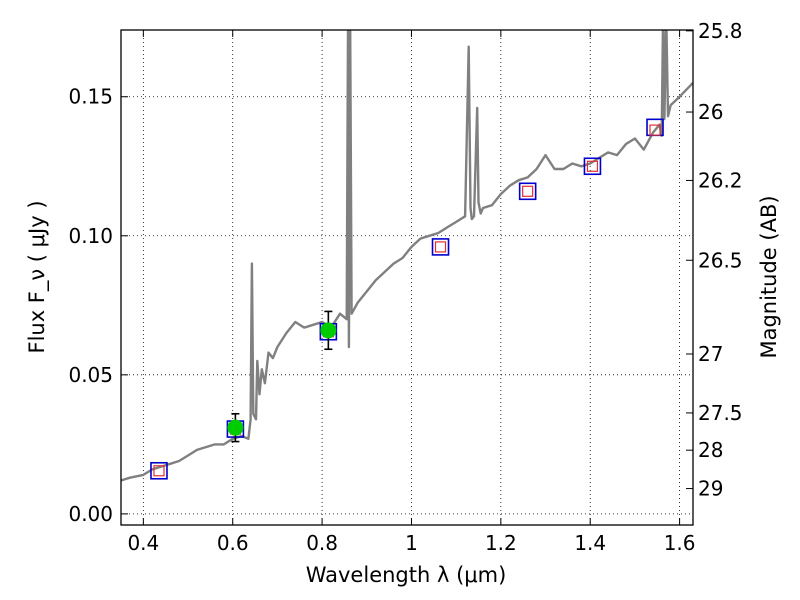  Describe the element at coordinates (769, 276) in the screenshot. I see `y-right-axis-label: Magnitude (AB)` at that location.